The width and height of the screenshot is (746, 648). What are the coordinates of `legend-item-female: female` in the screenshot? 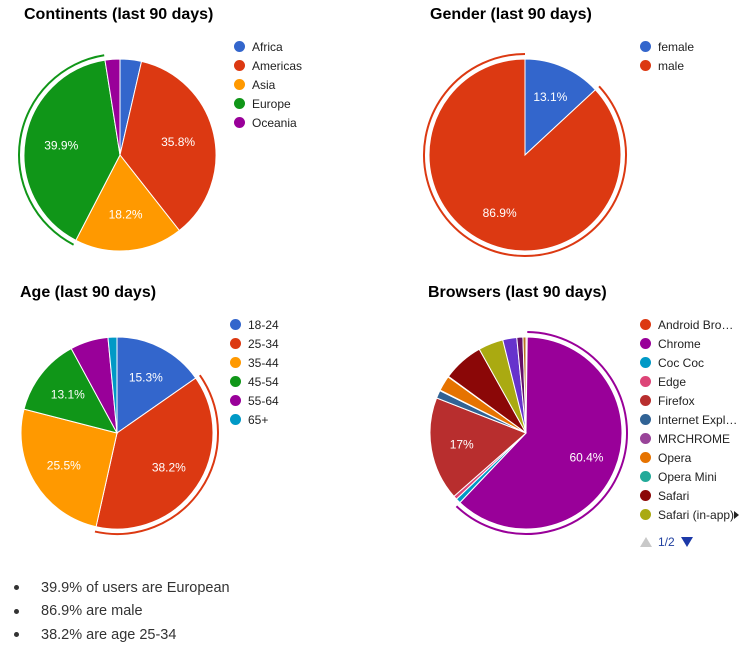 It's located at (667, 46).